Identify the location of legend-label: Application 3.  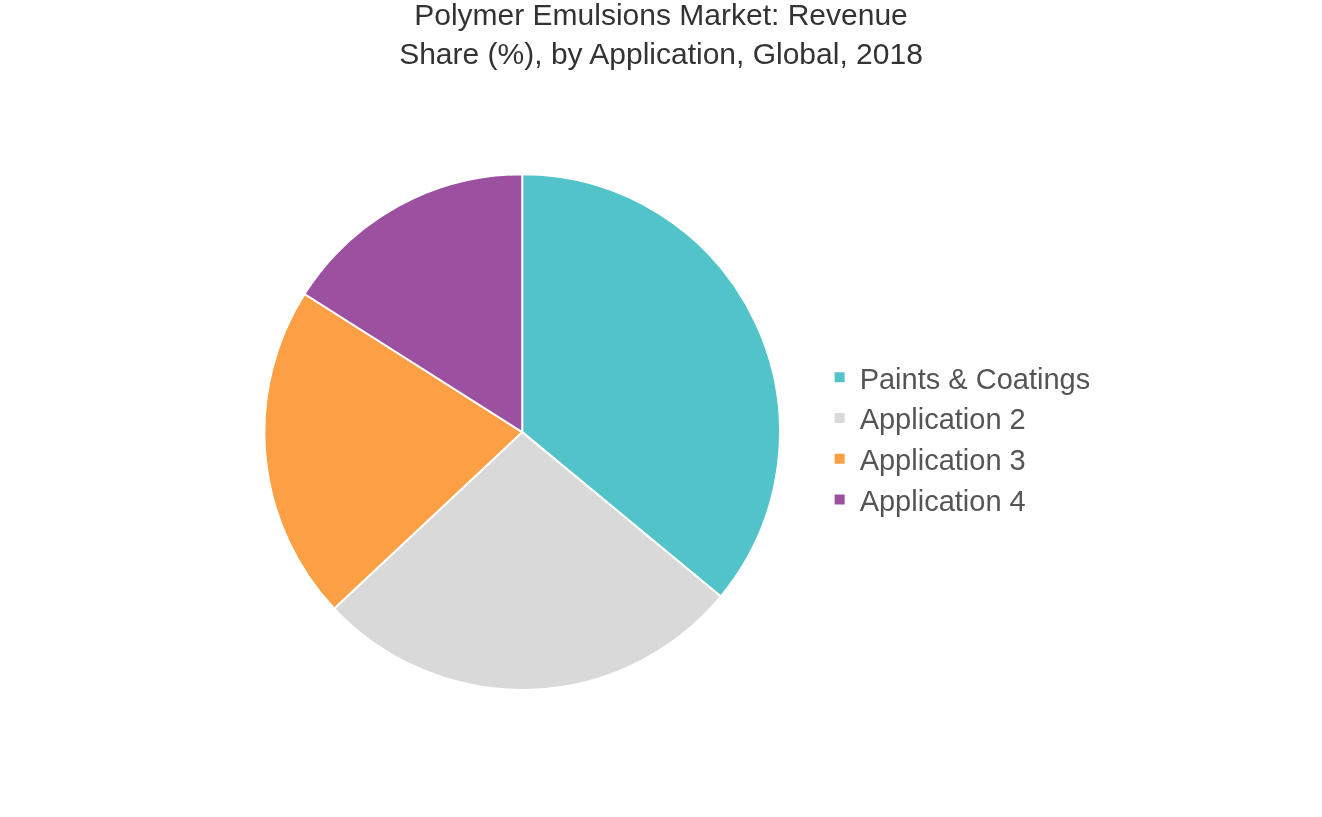
(942, 460).